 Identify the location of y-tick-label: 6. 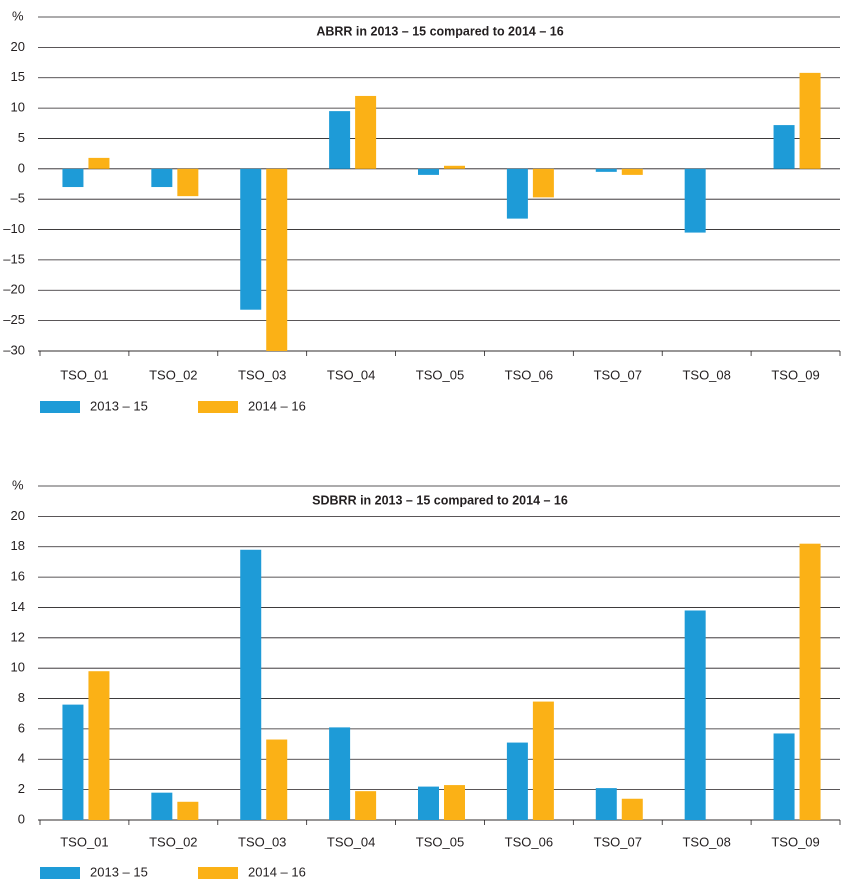
(21, 727).